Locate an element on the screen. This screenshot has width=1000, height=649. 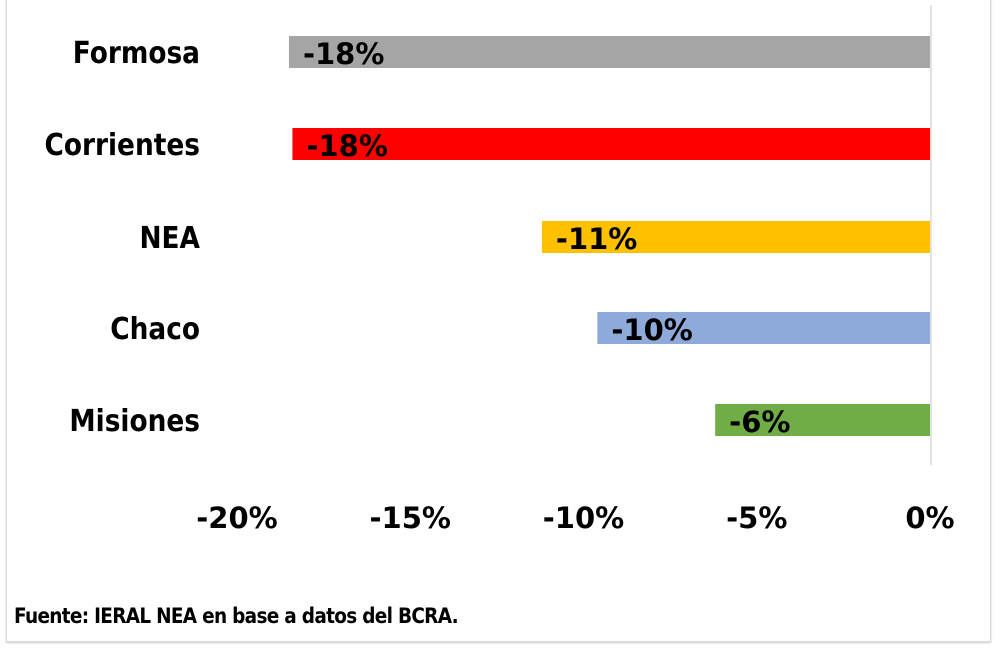
x-tick-label: -20% is located at coordinates (236, 518).